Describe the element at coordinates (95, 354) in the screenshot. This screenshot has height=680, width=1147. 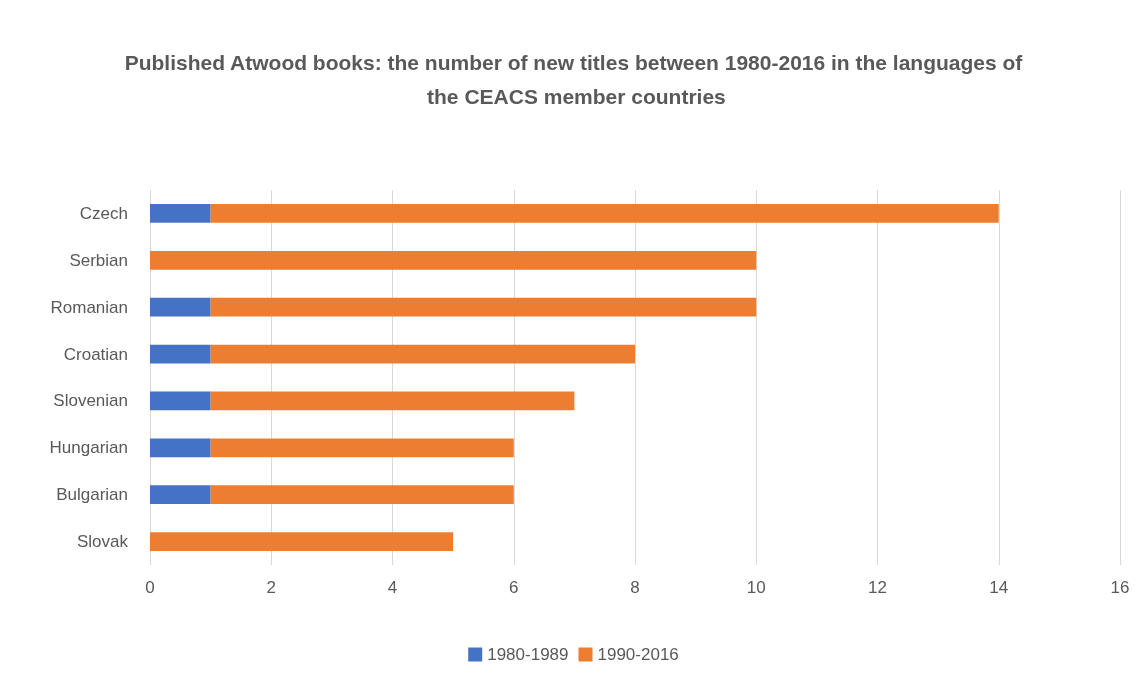
I see `y-tick-label: Croatian` at that location.